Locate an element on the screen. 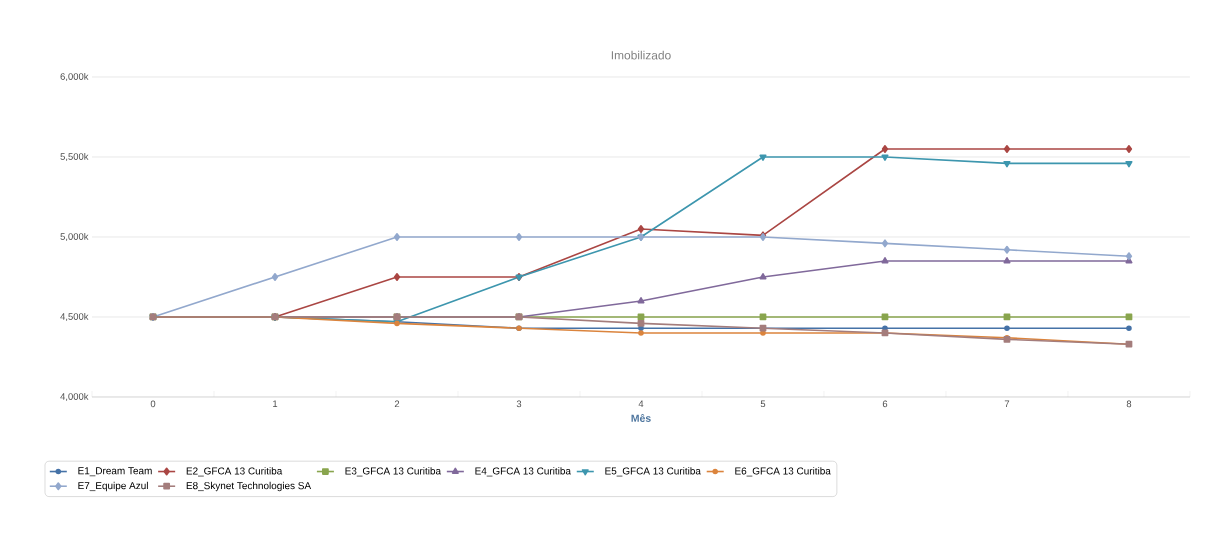  y-tick-label: 5,000k is located at coordinates (74, 237).